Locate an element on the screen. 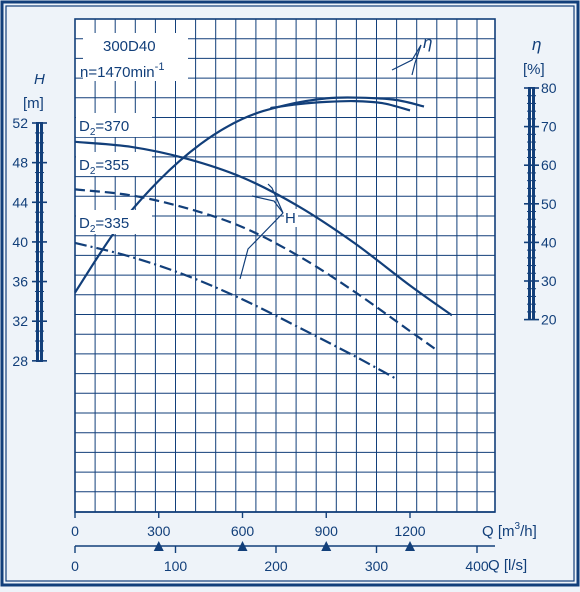 This screenshot has height=592, width=580. eta-callout-leader-b is located at coordinates (416, 60).